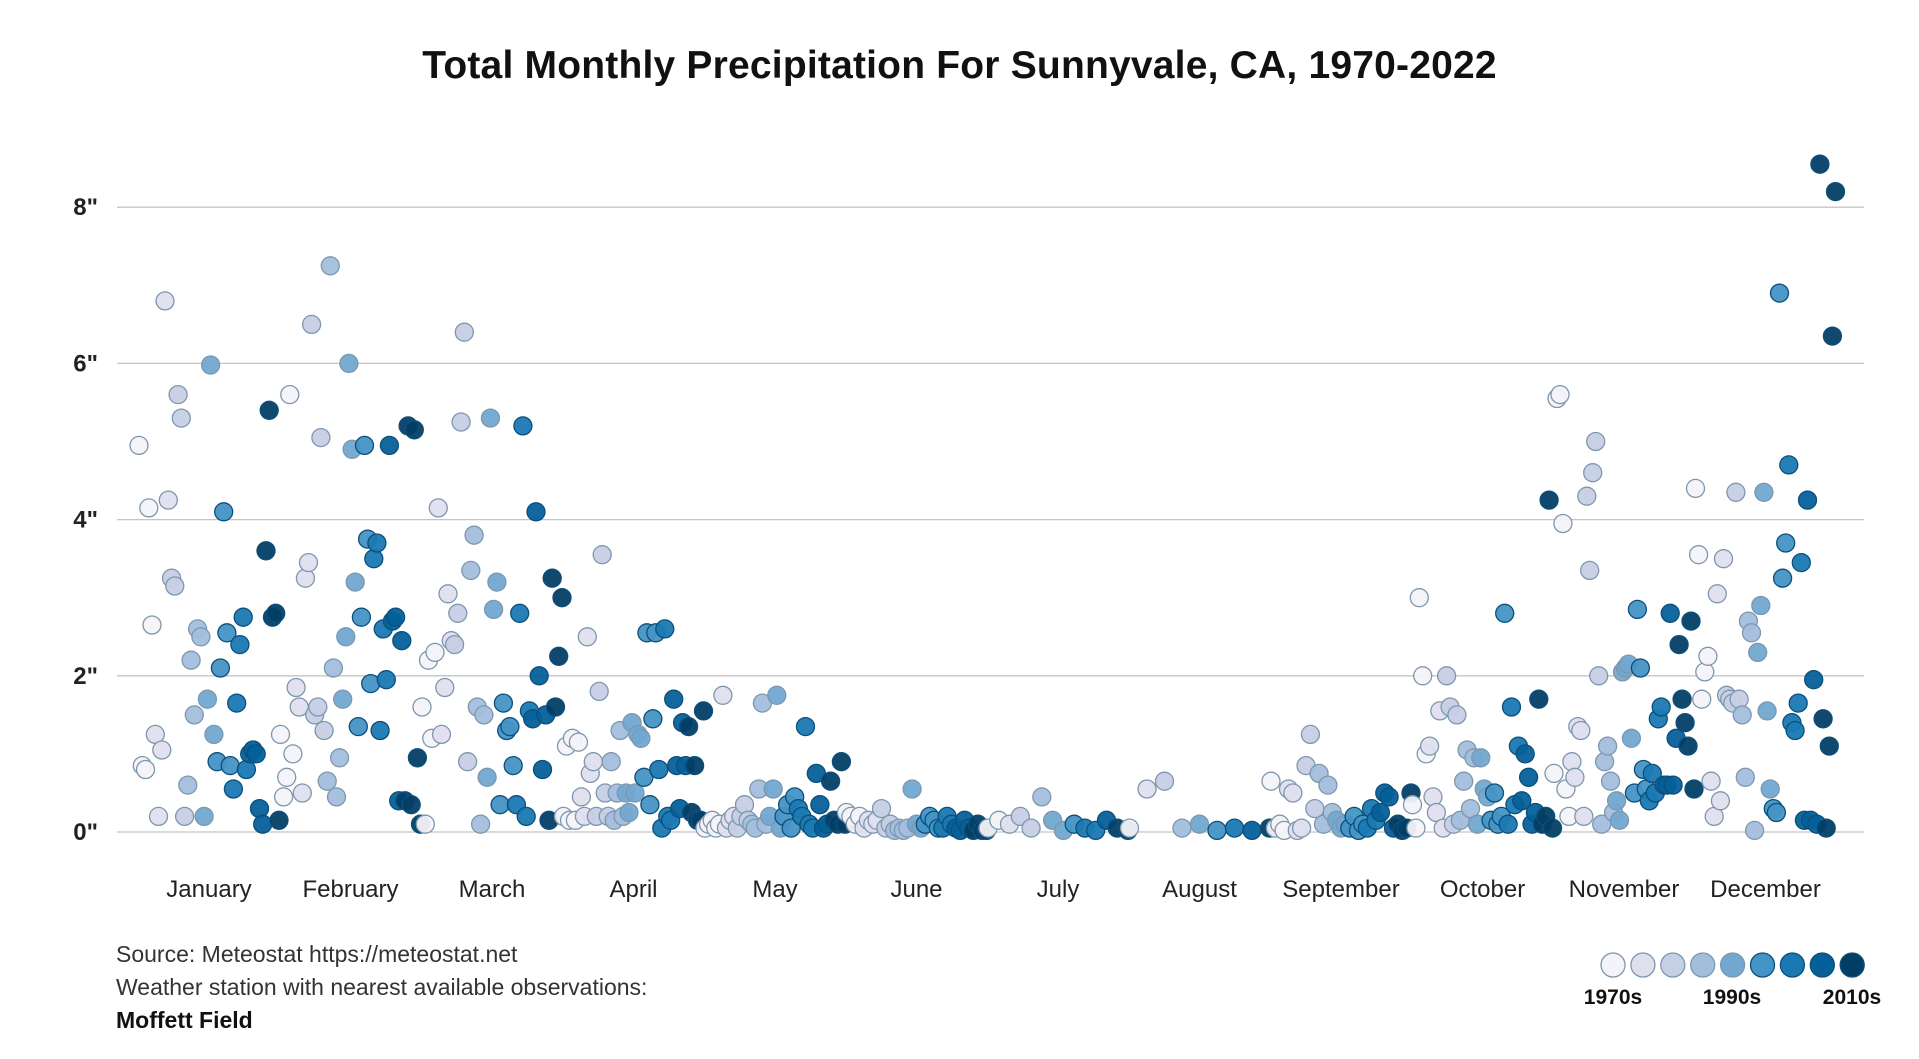 This screenshot has width=1919, height=1059. What do you see at coordinates (1852, 997) in the screenshot?
I see `legend-label-2010s: 2010s` at bounding box center [1852, 997].